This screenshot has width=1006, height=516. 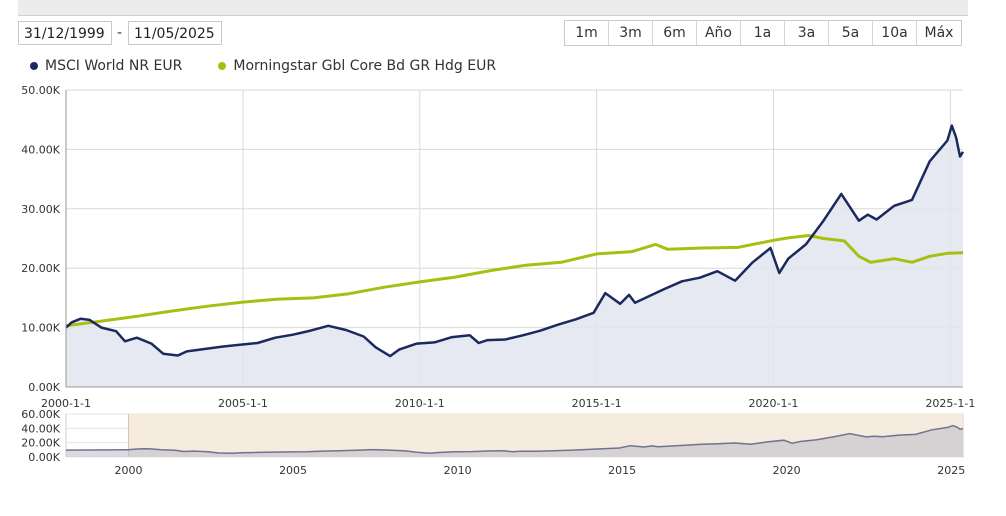 I want to click on navigator-line, so click(x=514, y=439).